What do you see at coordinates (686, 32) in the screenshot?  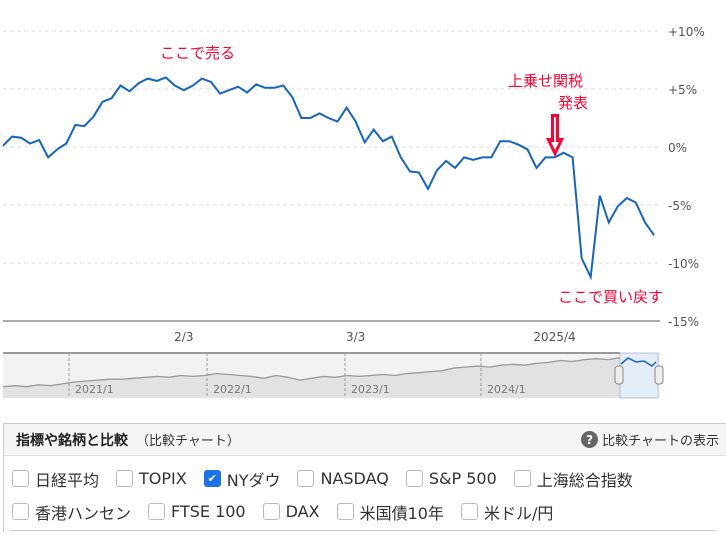 I see `y-tick-label: +10%` at bounding box center [686, 32].